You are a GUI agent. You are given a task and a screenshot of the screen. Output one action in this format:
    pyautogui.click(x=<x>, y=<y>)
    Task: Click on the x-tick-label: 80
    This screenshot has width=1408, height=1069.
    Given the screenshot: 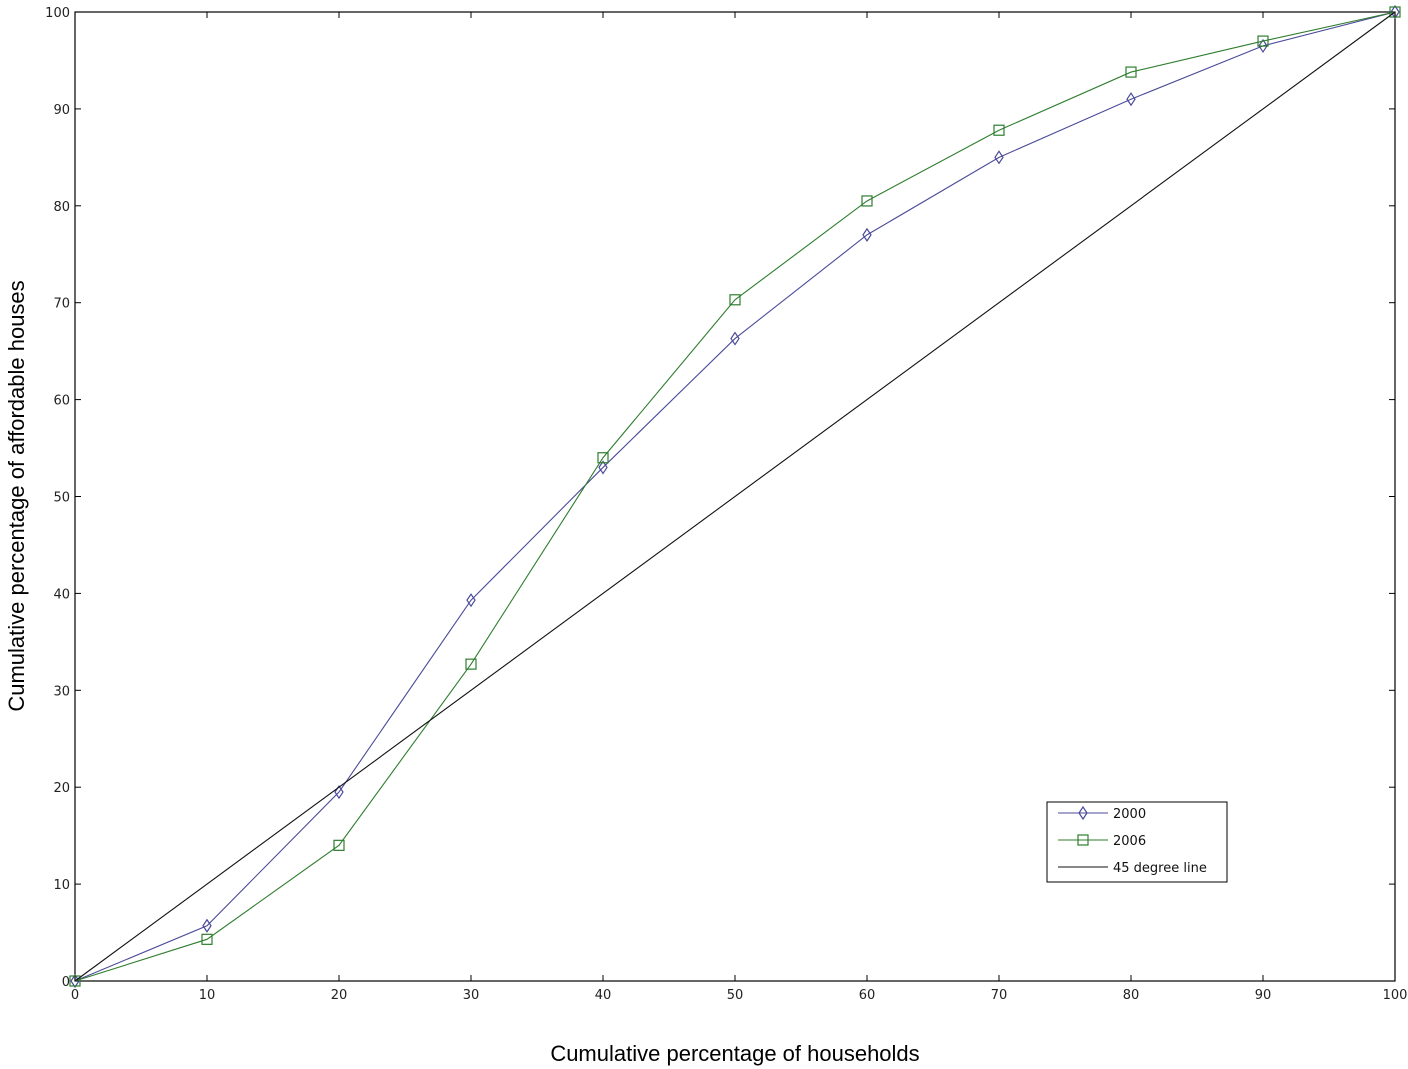 What is the action you would take?
    pyautogui.click(x=1131, y=995)
    